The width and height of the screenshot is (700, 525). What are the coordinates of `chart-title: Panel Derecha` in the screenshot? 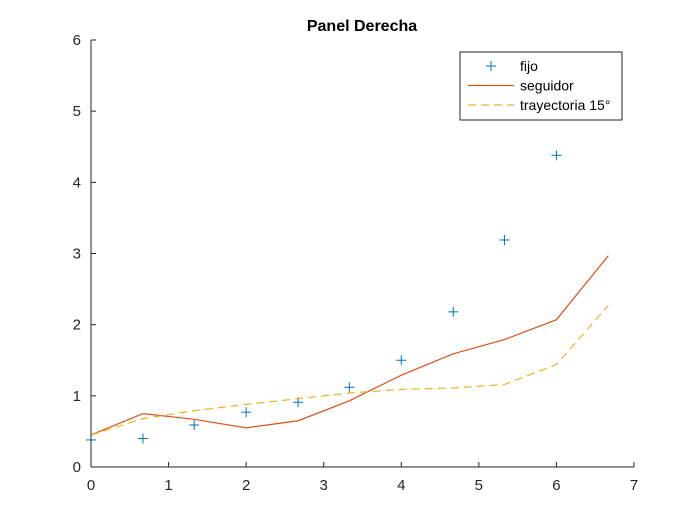 It's located at (362, 26).